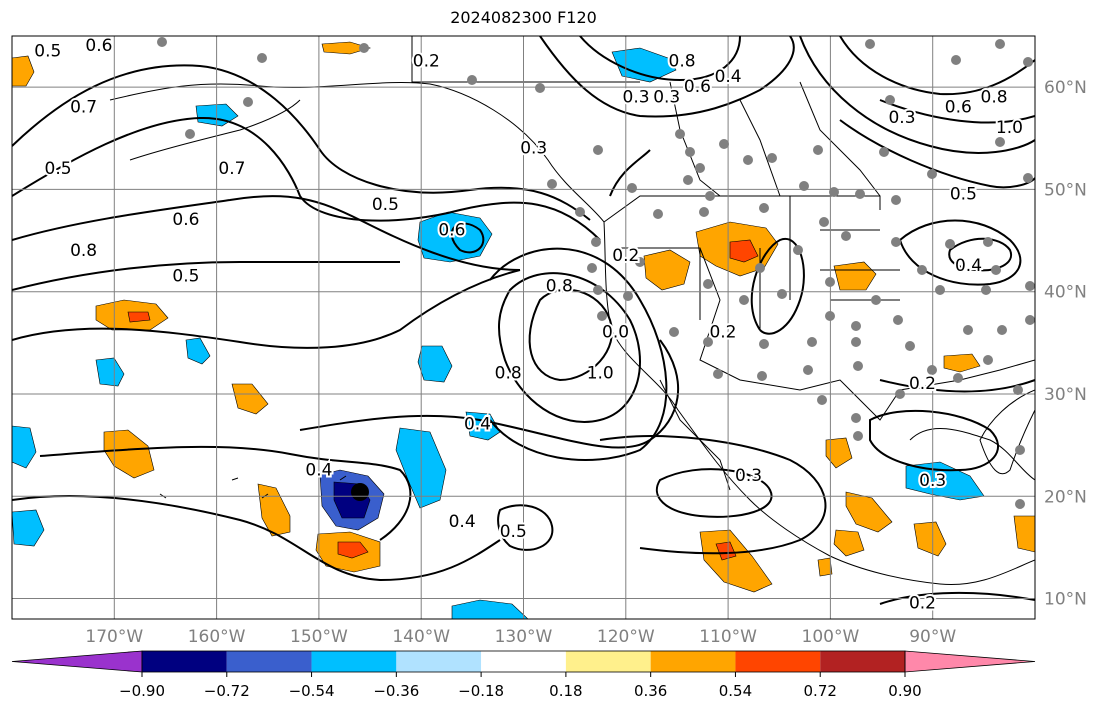 The height and width of the screenshot is (712, 1105). What do you see at coordinates (114, 637) in the screenshot?
I see `longitude-tick-label: 170°W` at bounding box center [114, 637].